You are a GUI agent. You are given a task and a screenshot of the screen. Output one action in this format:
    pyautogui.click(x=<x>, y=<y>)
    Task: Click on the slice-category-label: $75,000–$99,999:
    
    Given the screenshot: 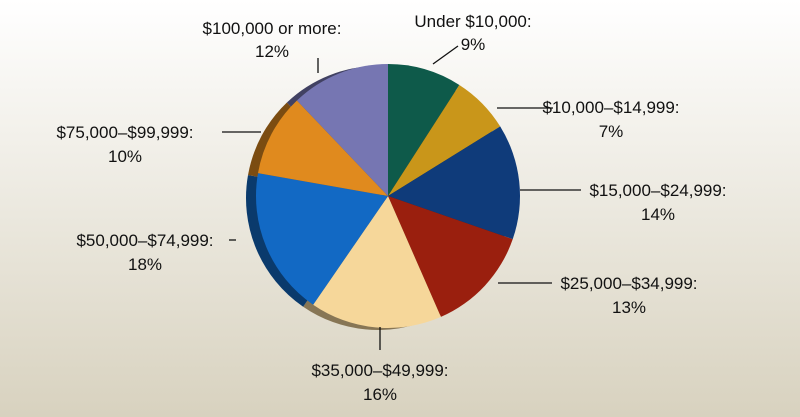 What is the action you would take?
    pyautogui.click(x=124, y=132)
    